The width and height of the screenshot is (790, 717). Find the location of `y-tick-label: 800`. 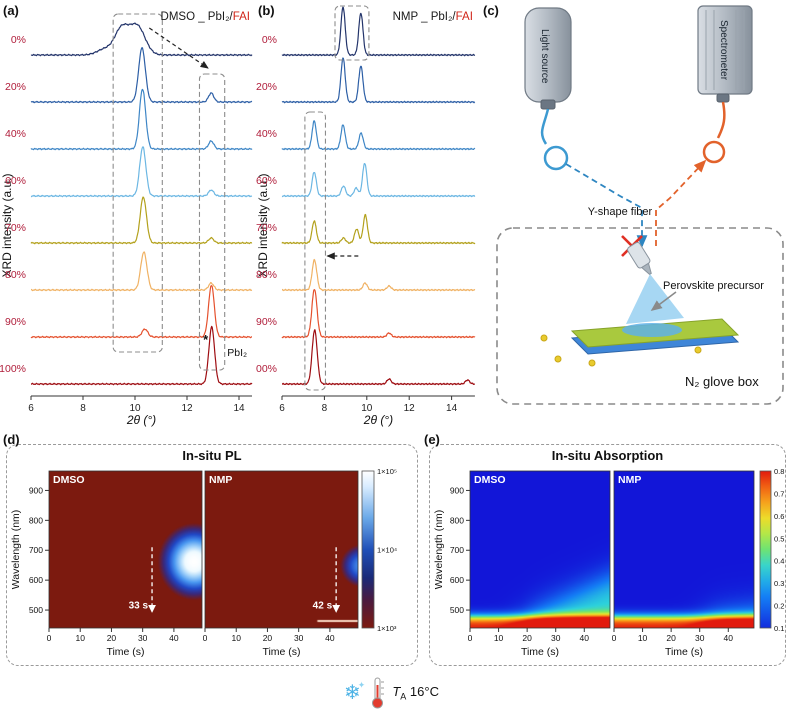

y-tick-label: 800 is located at coordinates (457, 520).